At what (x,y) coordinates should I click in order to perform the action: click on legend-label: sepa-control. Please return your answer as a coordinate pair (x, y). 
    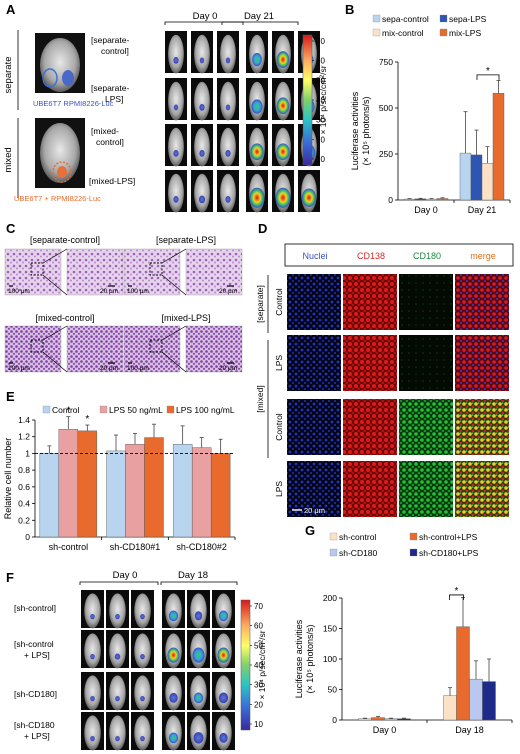
    Looking at the image, I should click on (405, 19).